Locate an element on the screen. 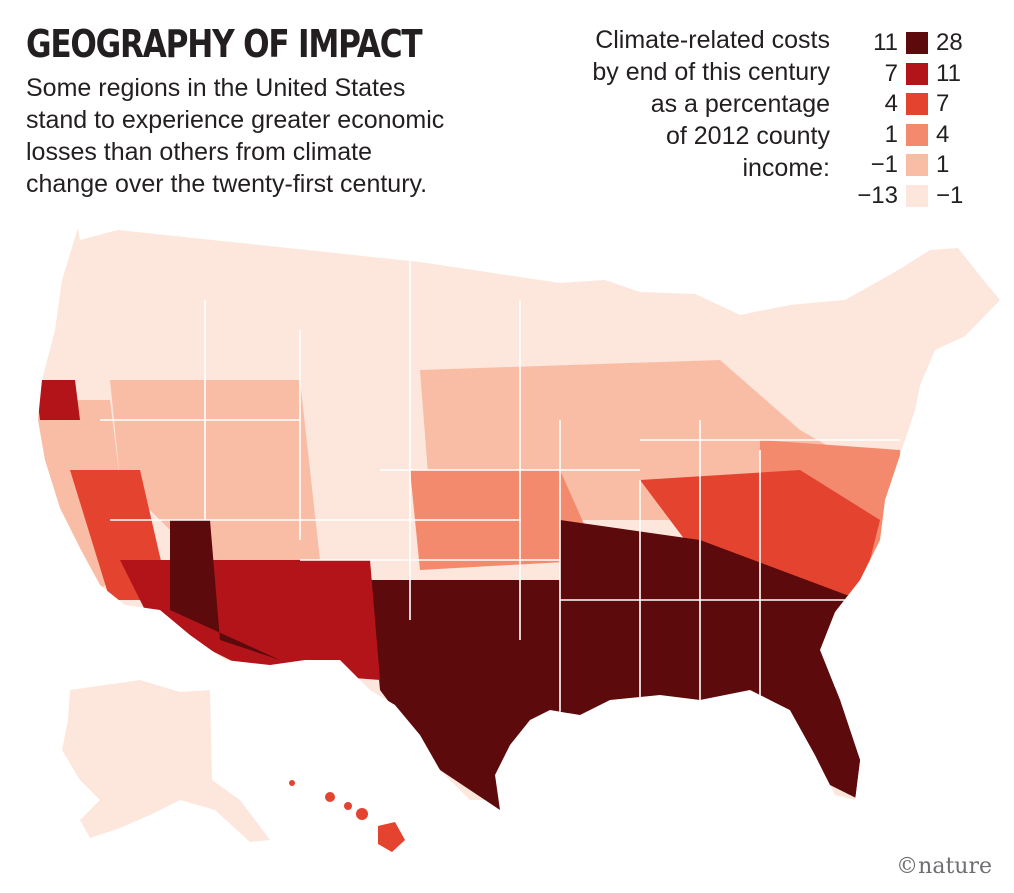  subtitle-line: change over the twenty-first century. is located at coordinates (227, 184).